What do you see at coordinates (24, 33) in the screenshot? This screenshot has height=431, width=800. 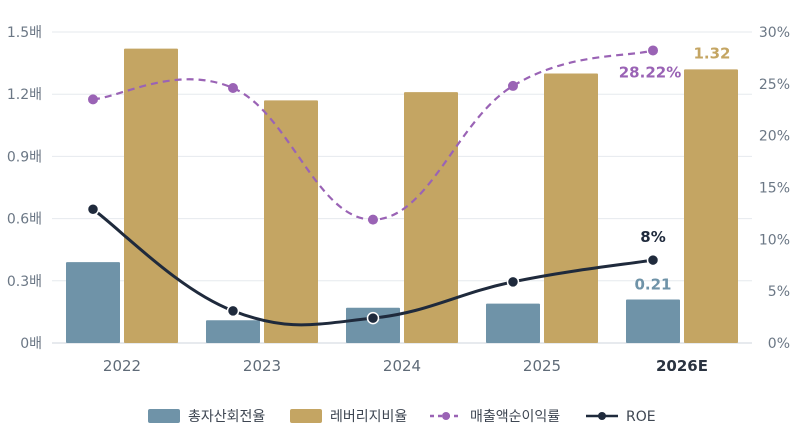 I see `y-left-tick-label: 1.5배` at bounding box center [24, 33].